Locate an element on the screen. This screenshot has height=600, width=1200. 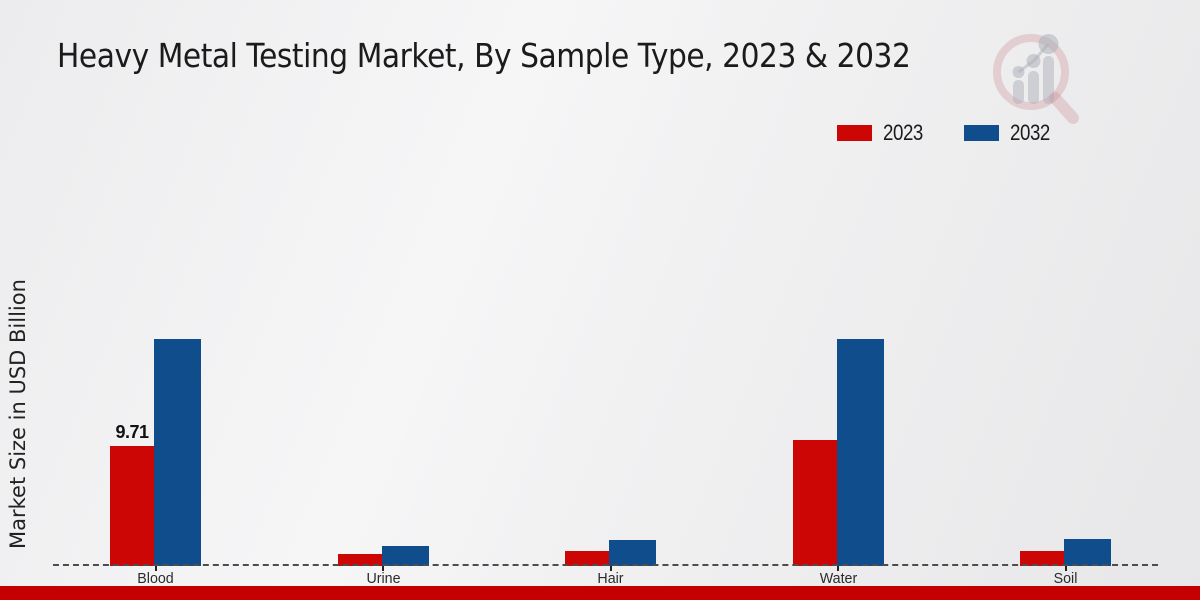
chart-legend: 2023 2032 is located at coordinates (947, 133).